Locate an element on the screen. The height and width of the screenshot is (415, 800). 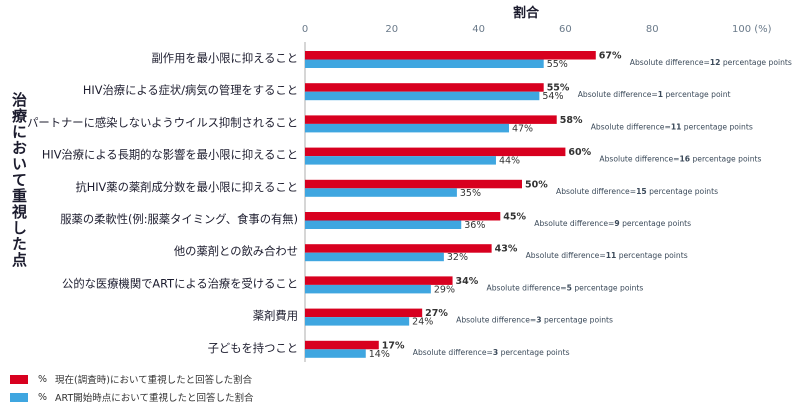
y-axis-label: 治療において重視した点 is located at coordinates (19, 180).